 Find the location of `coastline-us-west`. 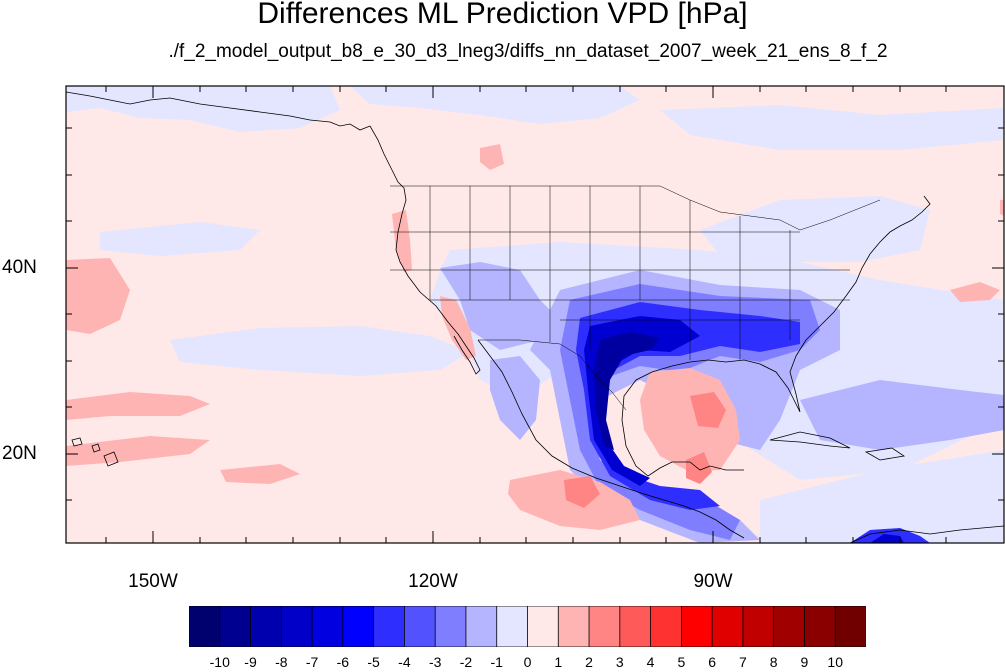

coastline-us-west is located at coordinates (427, 261).